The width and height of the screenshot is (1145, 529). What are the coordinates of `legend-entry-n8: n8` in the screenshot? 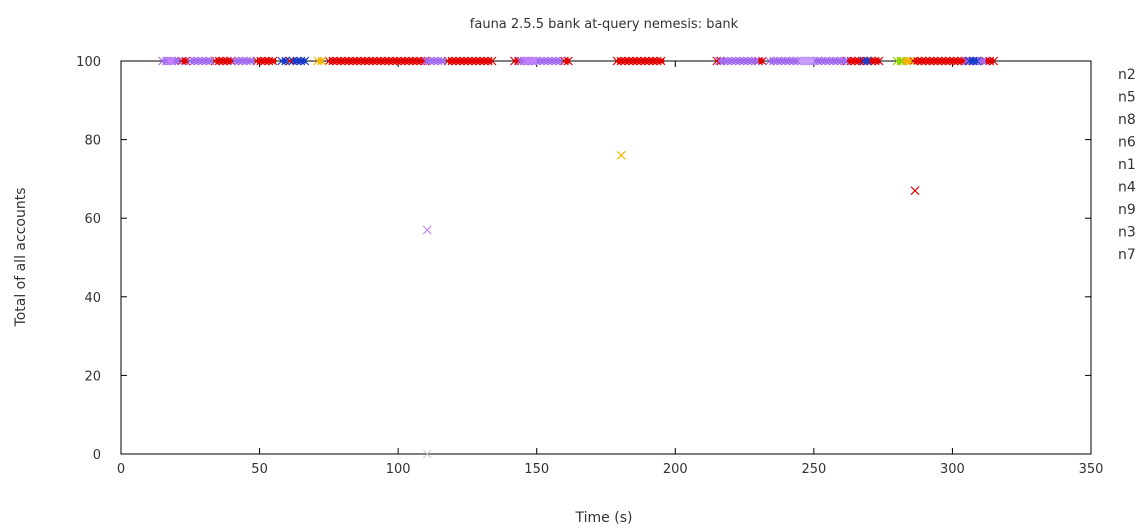 It's located at (1127, 120).